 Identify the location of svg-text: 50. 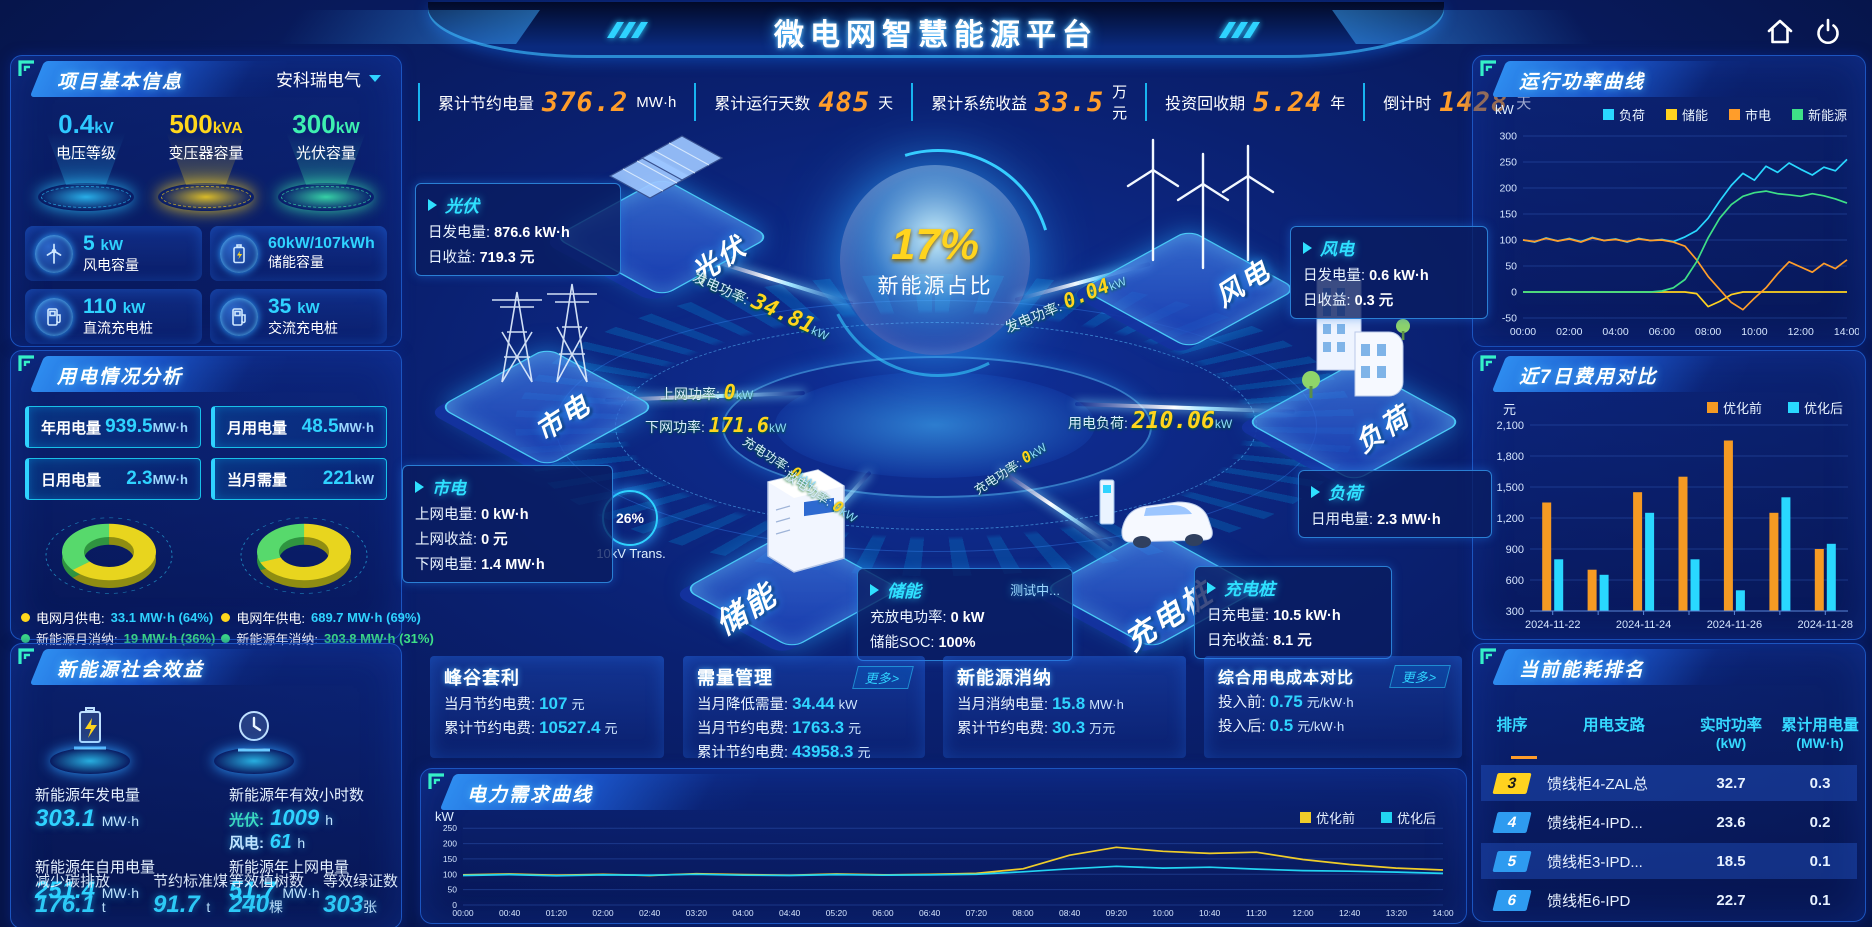
(1511, 267).